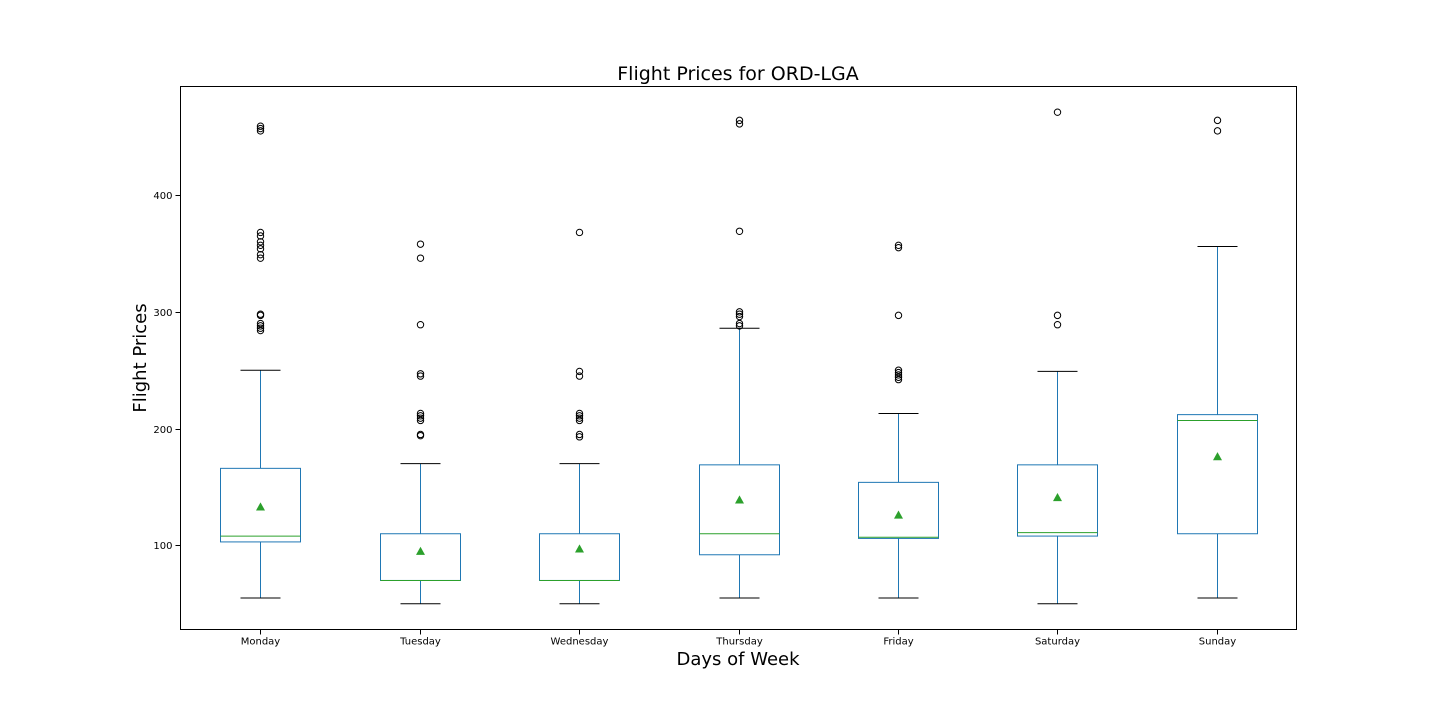  Describe the element at coordinates (162, 196) in the screenshot. I see `y-tick-label: 400` at that location.